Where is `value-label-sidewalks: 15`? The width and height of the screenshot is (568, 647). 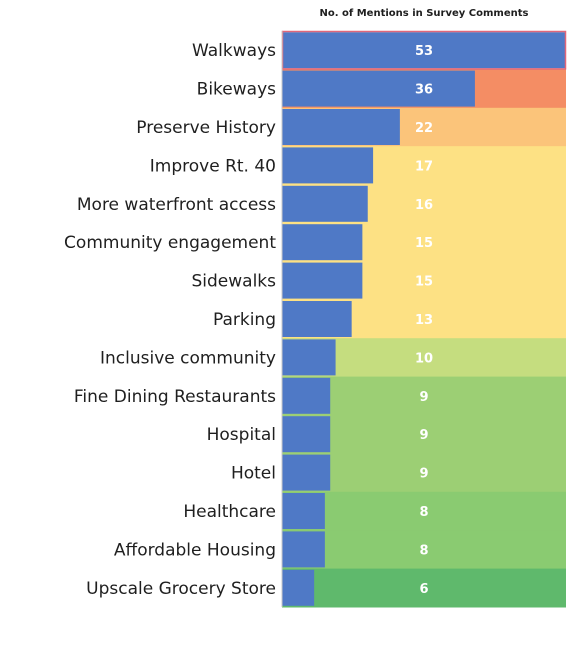
value-label-sidewalks: 15 is located at coordinates (424, 282).